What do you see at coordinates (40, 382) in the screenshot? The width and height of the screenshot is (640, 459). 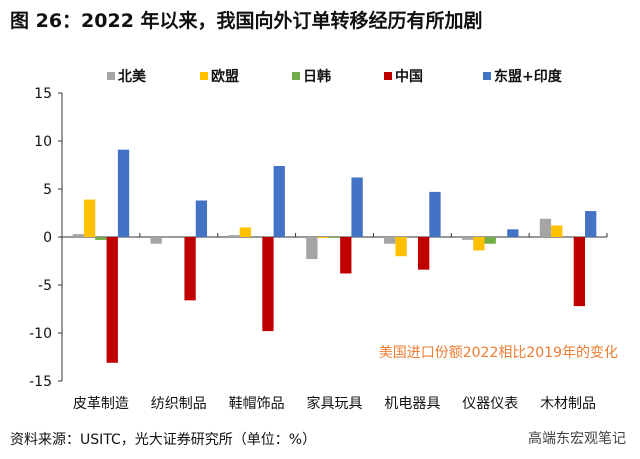 I see `y-tick-label: -15` at bounding box center [40, 382].